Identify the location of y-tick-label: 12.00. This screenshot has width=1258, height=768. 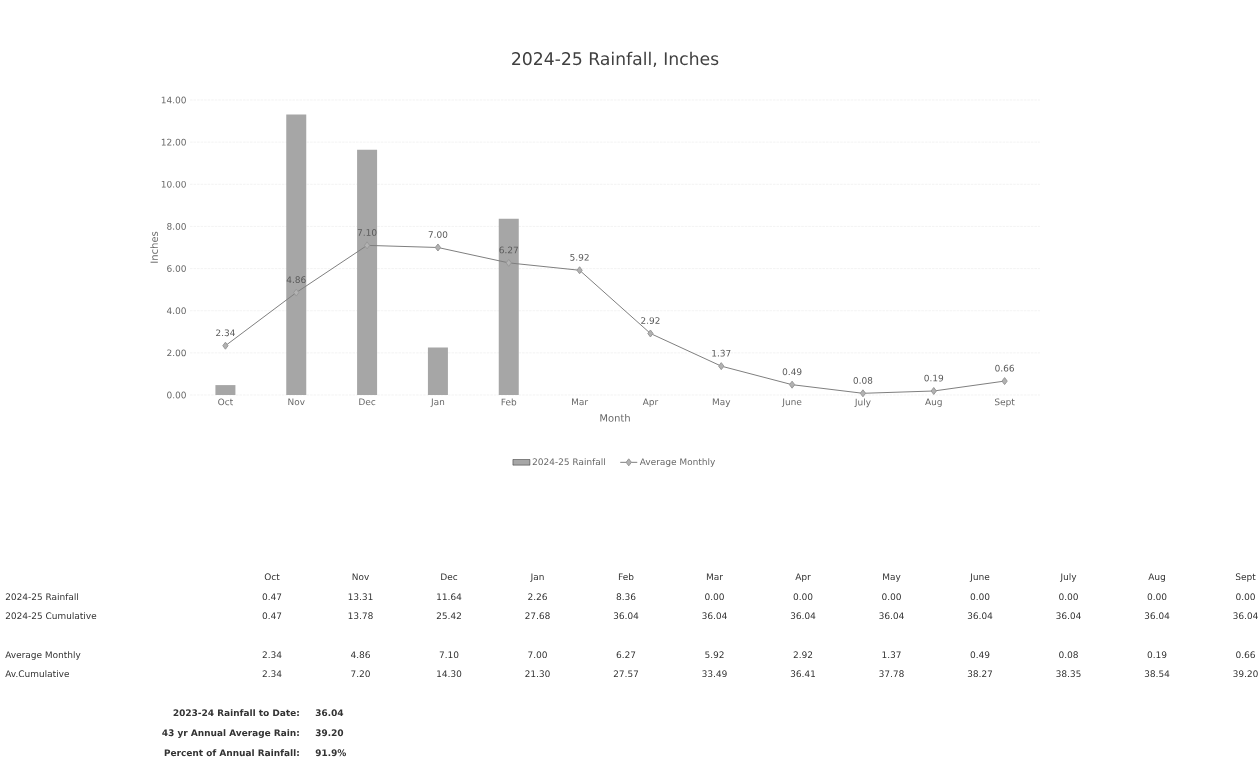
(173, 142).